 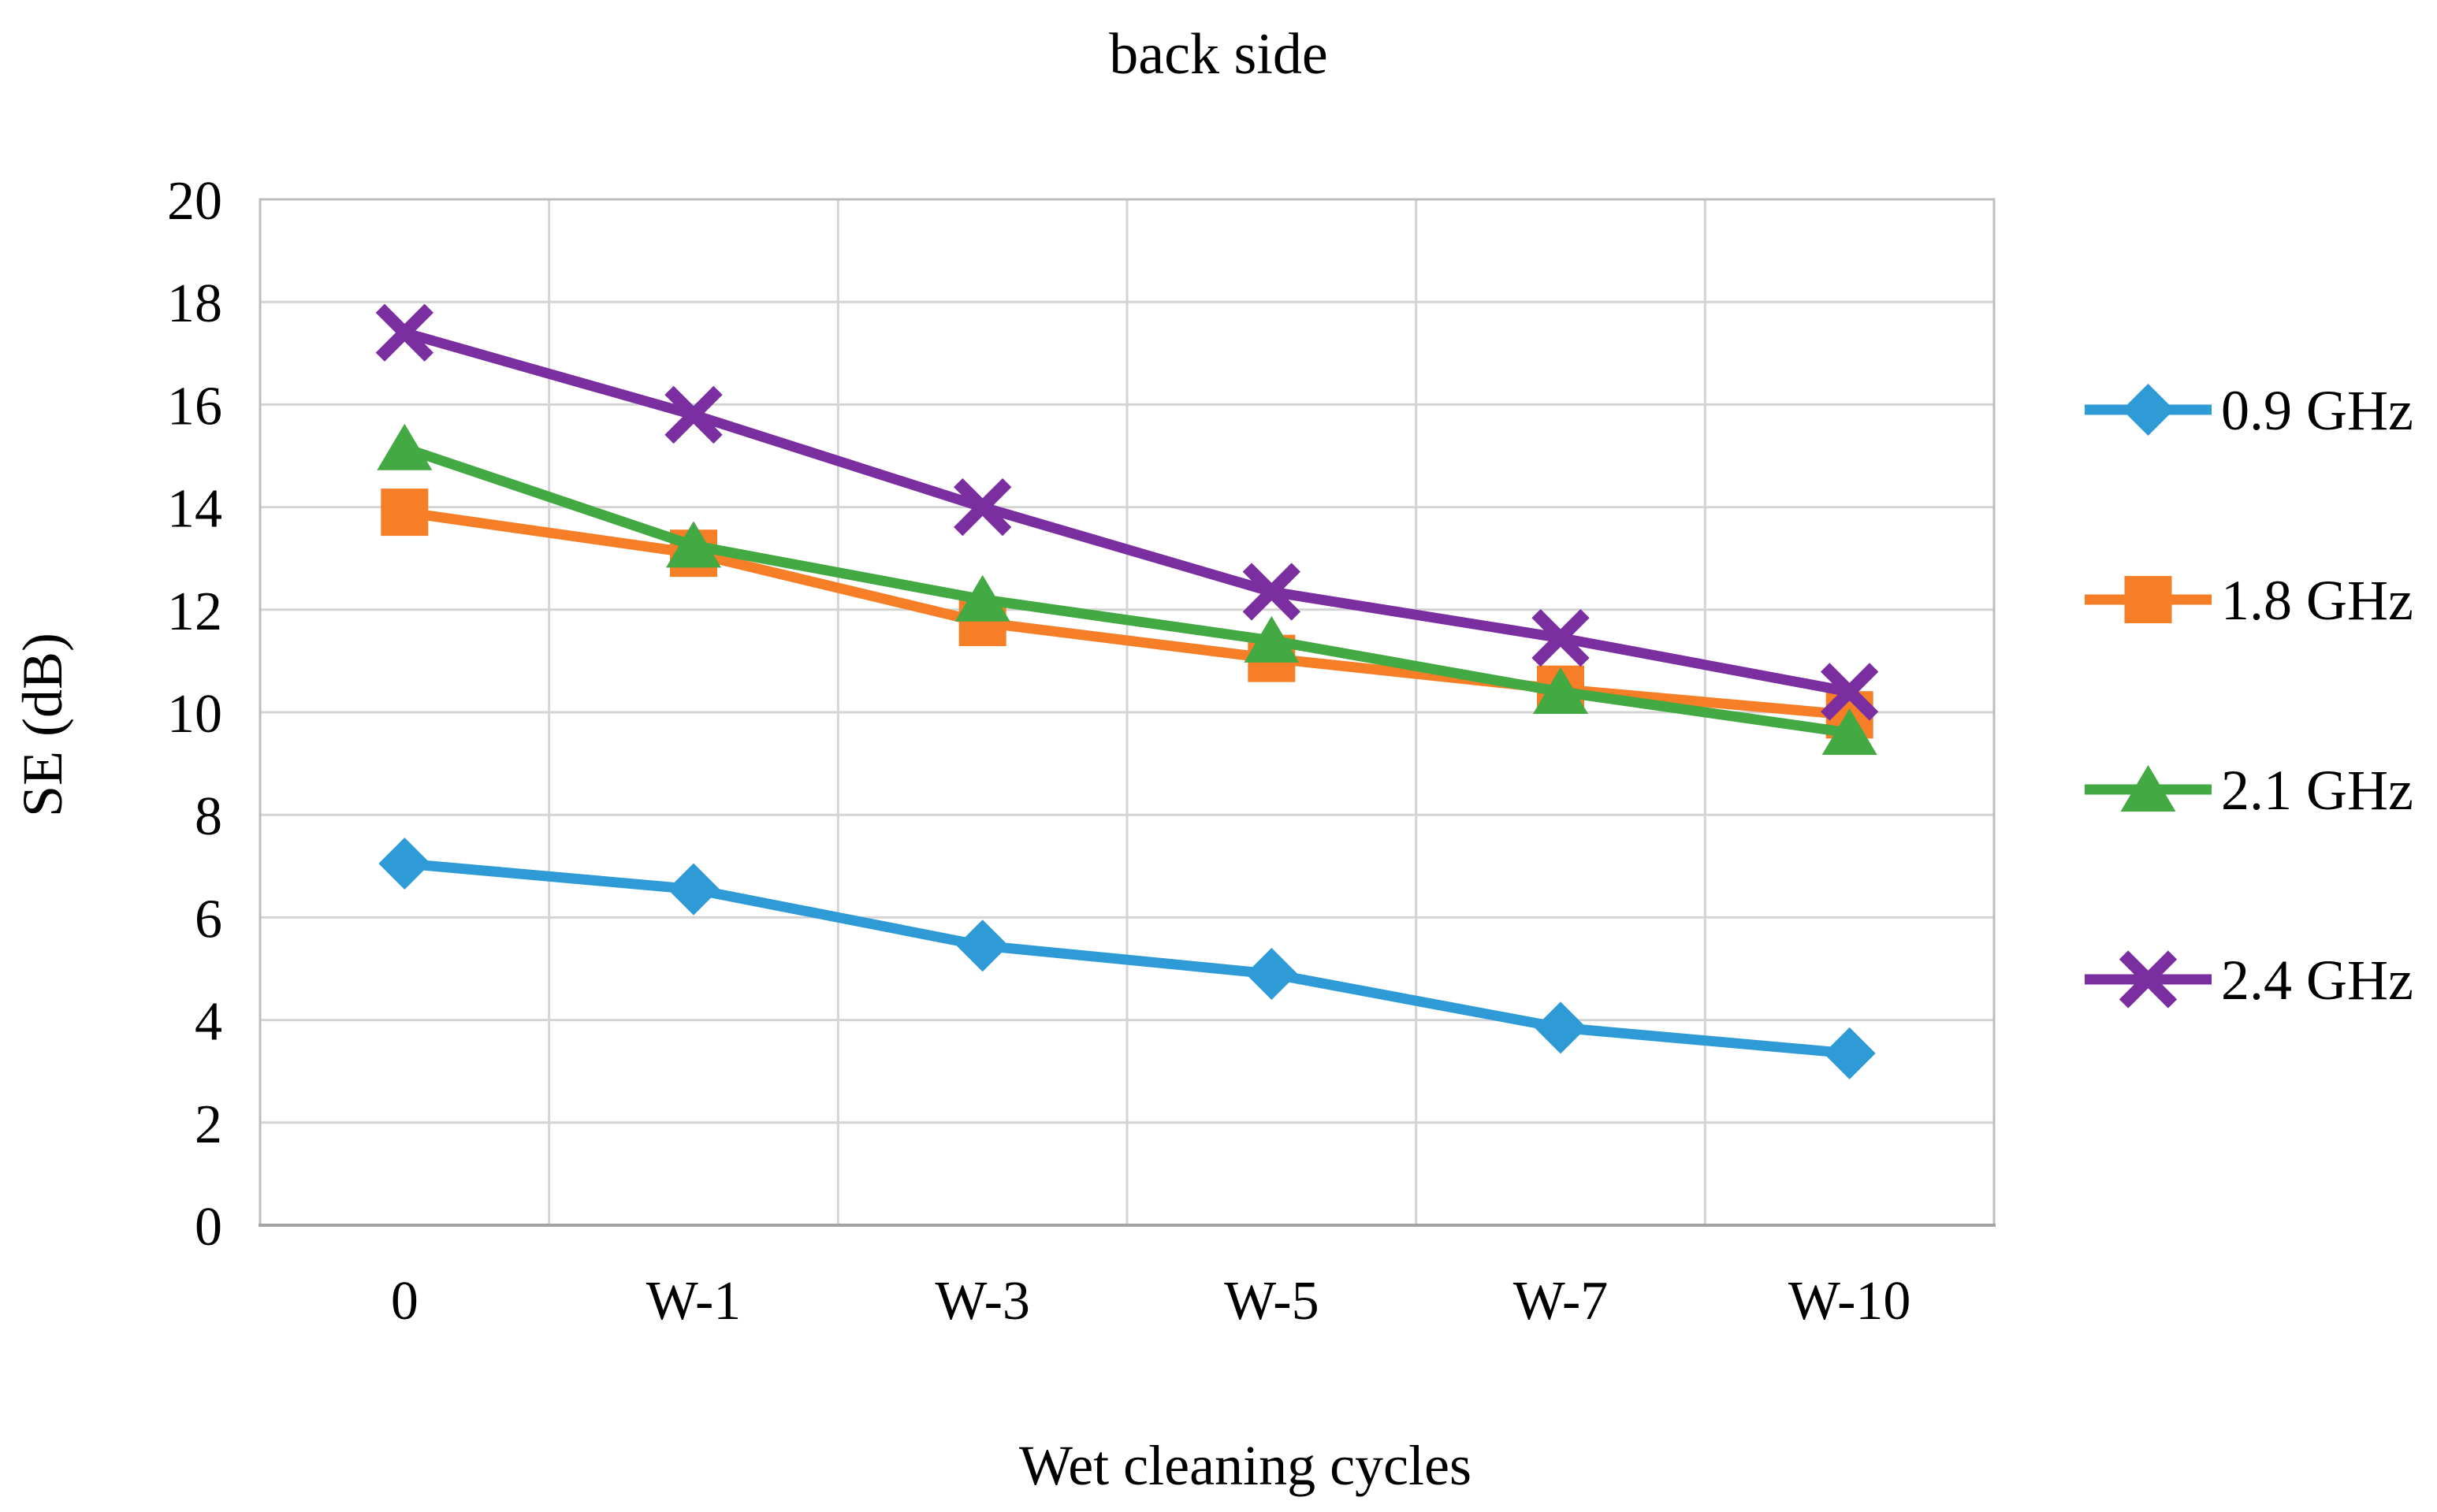 What do you see at coordinates (194, 611) in the screenshot?
I see `y-tick-label: 12` at bounding box center [194, 611].